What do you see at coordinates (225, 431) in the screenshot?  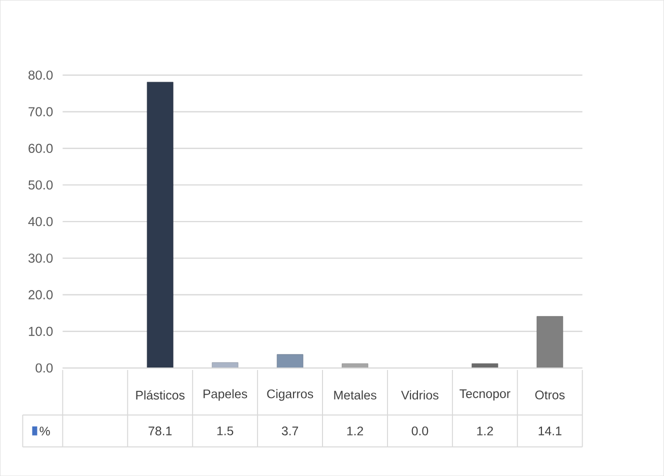 I see `data-label: 1.5` at bounding box center [225, 431].